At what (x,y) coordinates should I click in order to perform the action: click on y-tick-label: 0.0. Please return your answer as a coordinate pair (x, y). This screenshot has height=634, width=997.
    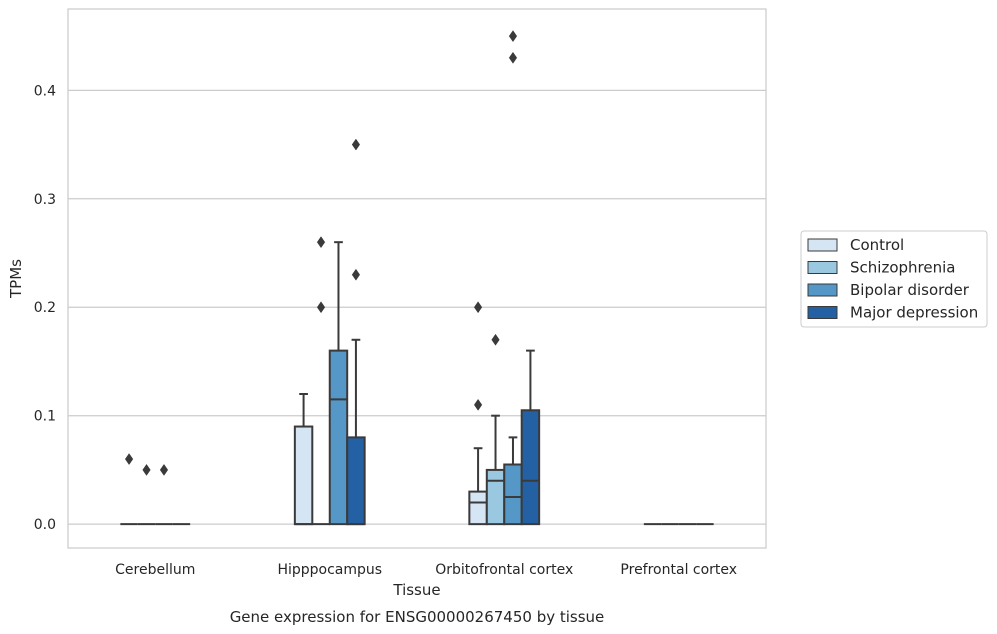
    Looking at the image, I should click on (45, 525).